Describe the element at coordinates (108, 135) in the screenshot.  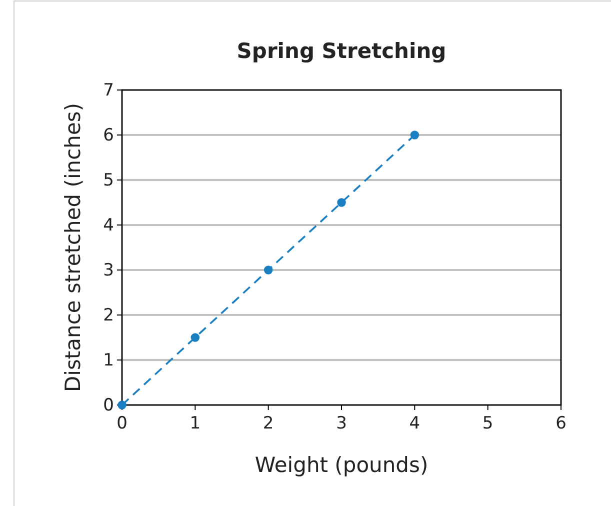
I see `y-tick-label: 6` at that location.